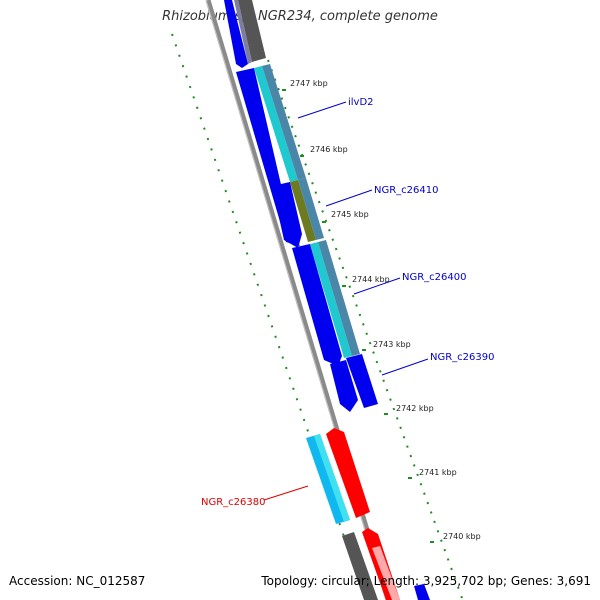 The height and width of the screenshot is (600, 600). What do you see at coordinates (329, 149) in the screenshot?
I see `tick-label: 2746 kbp` at bounding box center [329, 149].